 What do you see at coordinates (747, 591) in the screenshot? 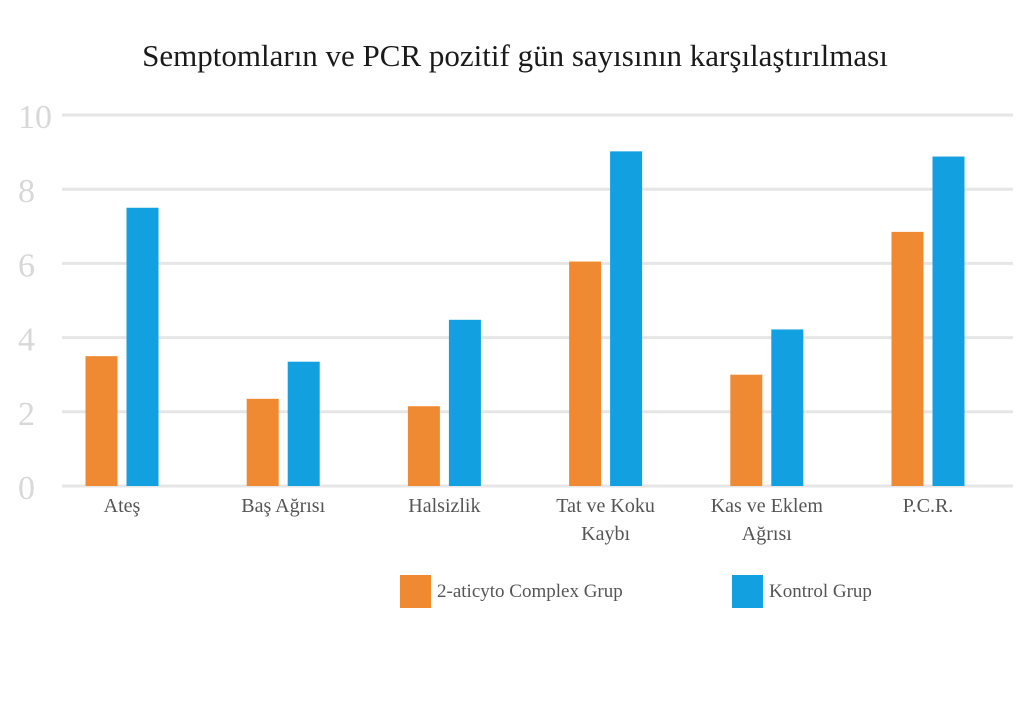
I see `legend-swatch-blue` at bounding box center [747, 591].